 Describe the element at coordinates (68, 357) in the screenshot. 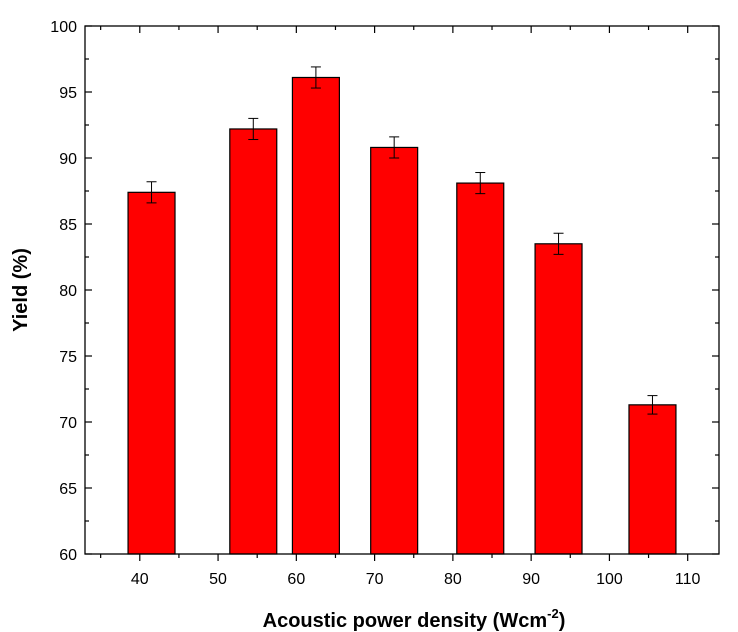

I see `y-tick-label: 75` at that location.